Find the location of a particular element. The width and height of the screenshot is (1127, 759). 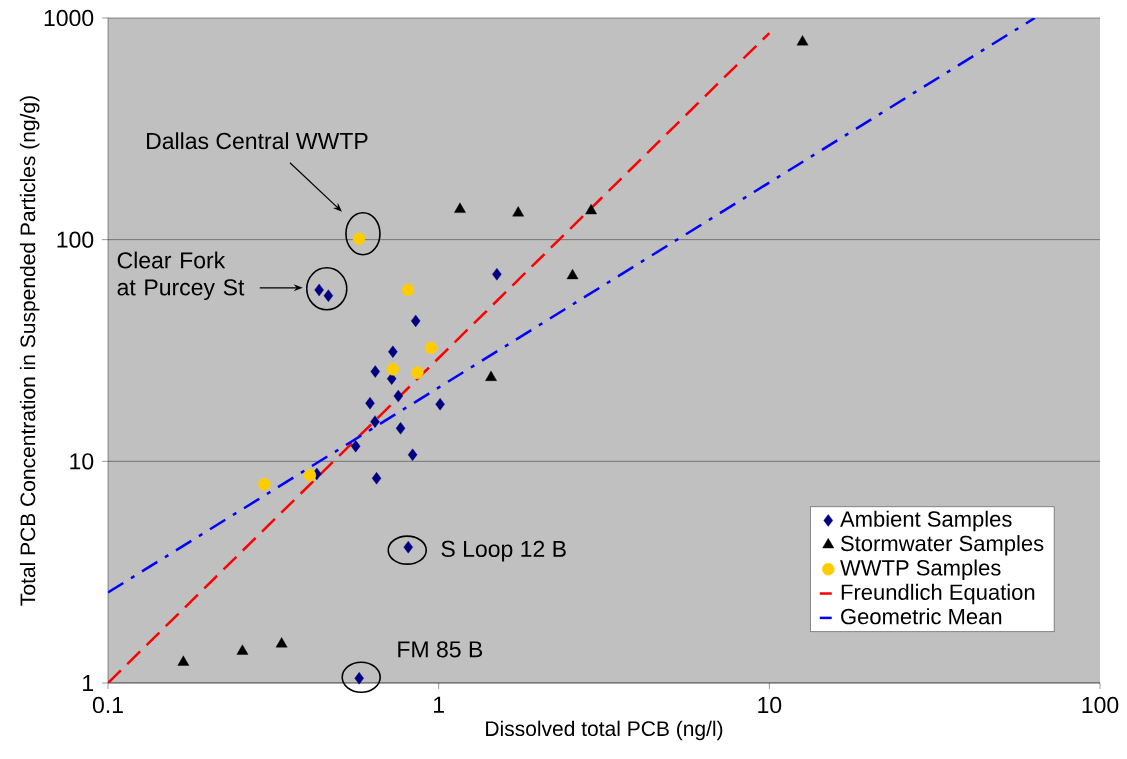

legend-label: WWTP Samples is located at coordinates (920, 569).